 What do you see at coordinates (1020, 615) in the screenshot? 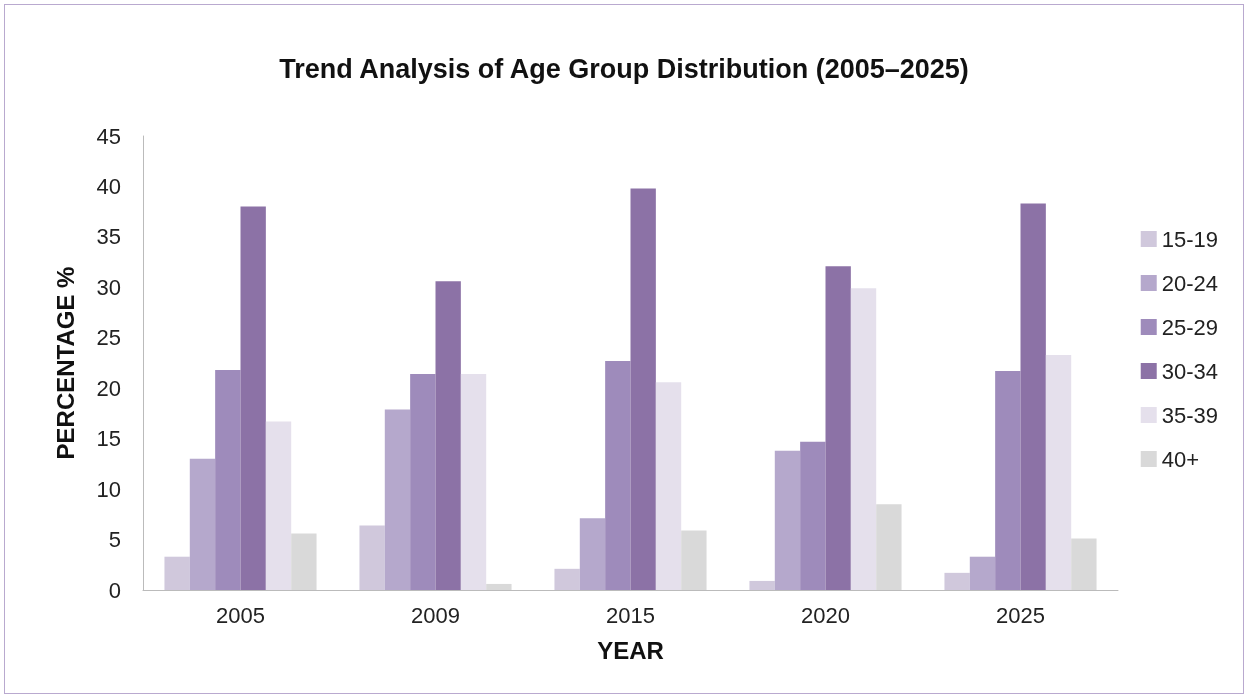
I see `x-tick-label: 2025` at bounding box center [1020, 615].